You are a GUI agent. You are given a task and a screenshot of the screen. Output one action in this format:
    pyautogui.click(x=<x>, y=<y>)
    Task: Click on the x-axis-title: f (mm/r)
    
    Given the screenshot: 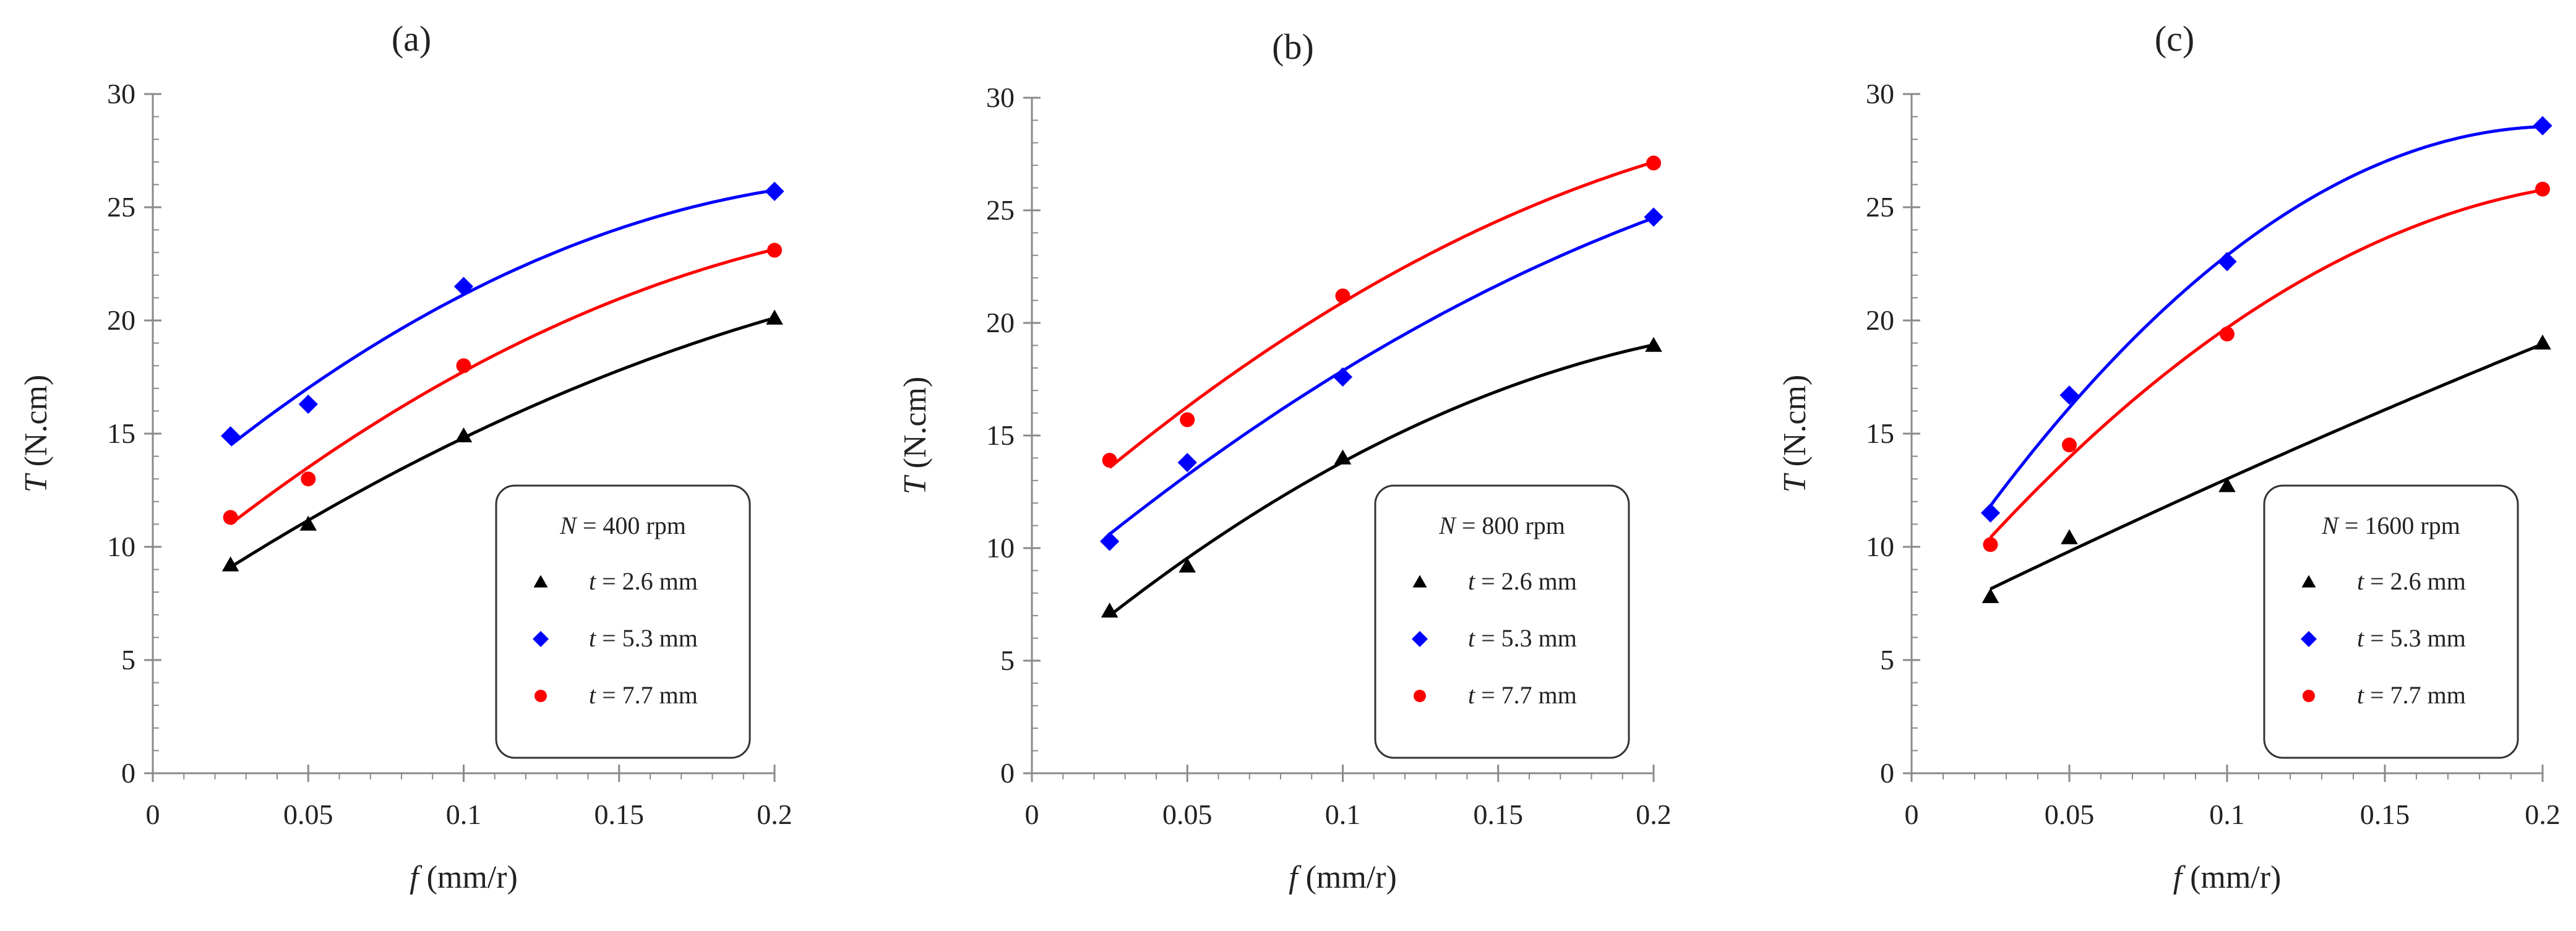 What is the action you would take?
    pyautogui.click(x=2227, y=877)
    